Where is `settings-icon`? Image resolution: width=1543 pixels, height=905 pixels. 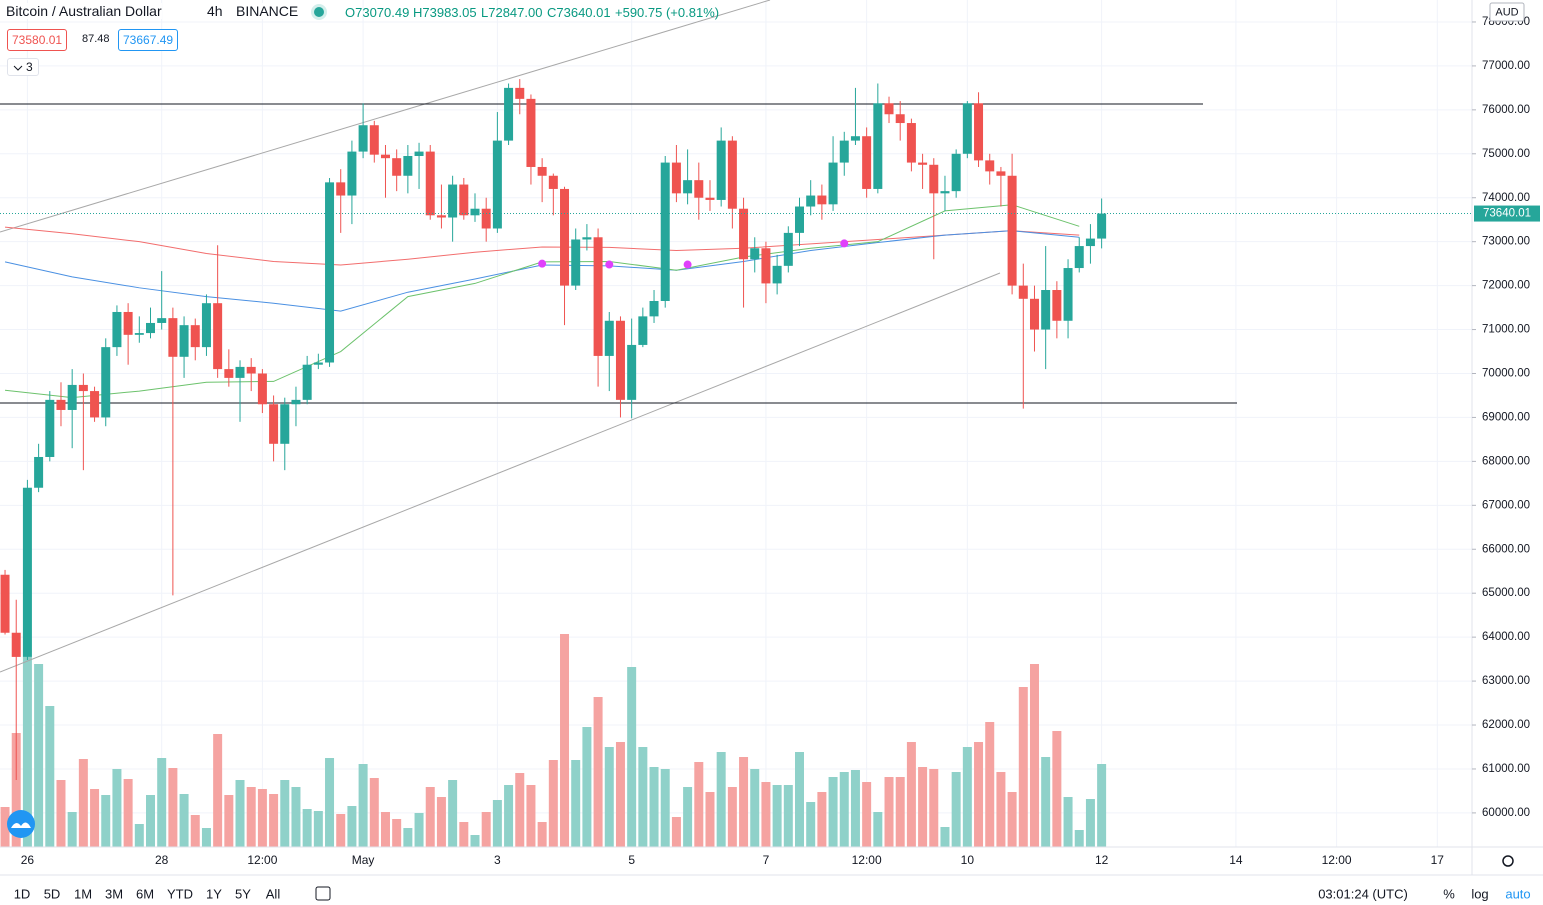 settings-icon is located at coordinates (1508, 861).